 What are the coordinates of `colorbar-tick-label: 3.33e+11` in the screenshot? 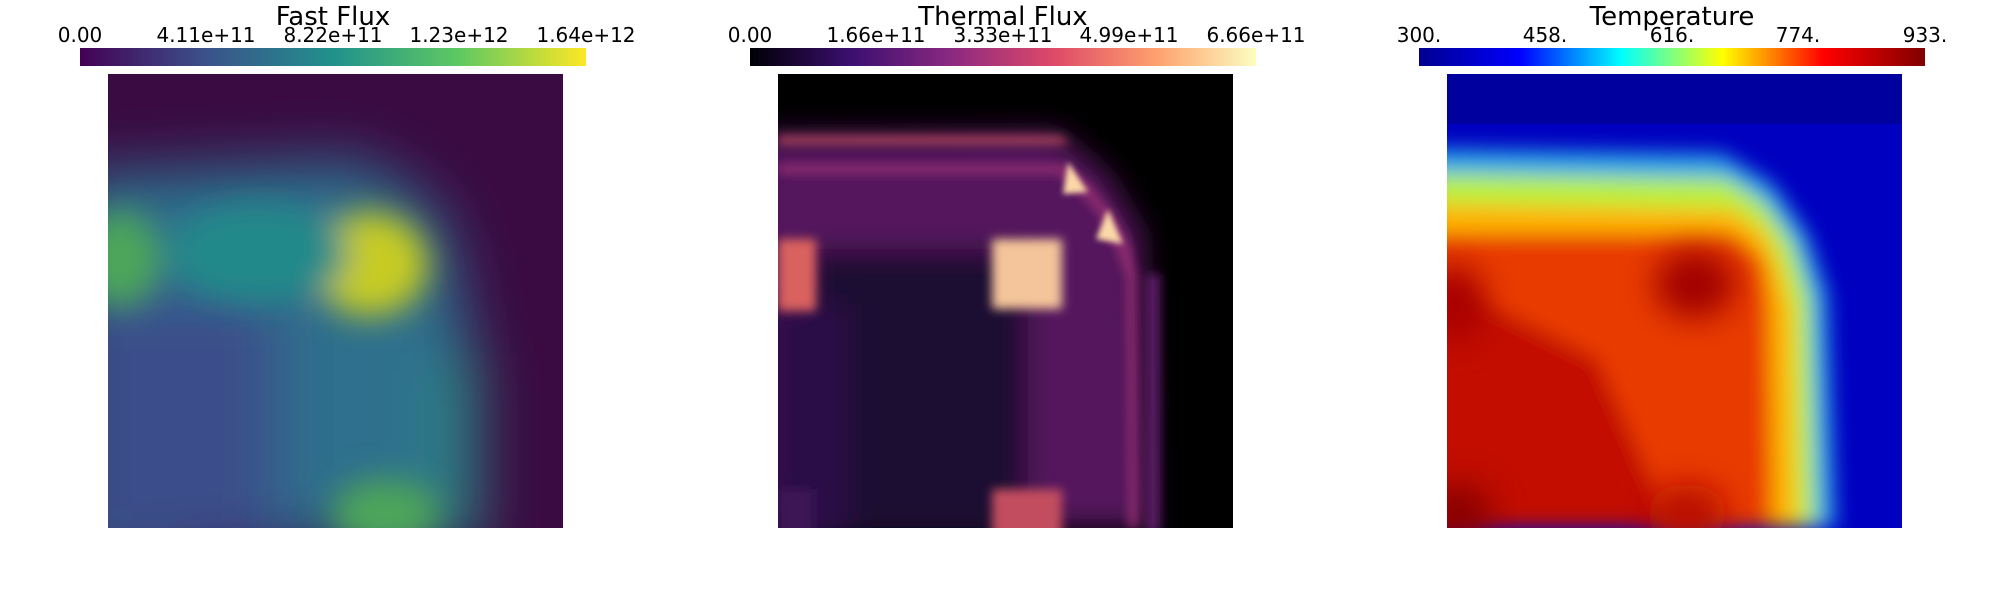 It's located at (1003, 35).